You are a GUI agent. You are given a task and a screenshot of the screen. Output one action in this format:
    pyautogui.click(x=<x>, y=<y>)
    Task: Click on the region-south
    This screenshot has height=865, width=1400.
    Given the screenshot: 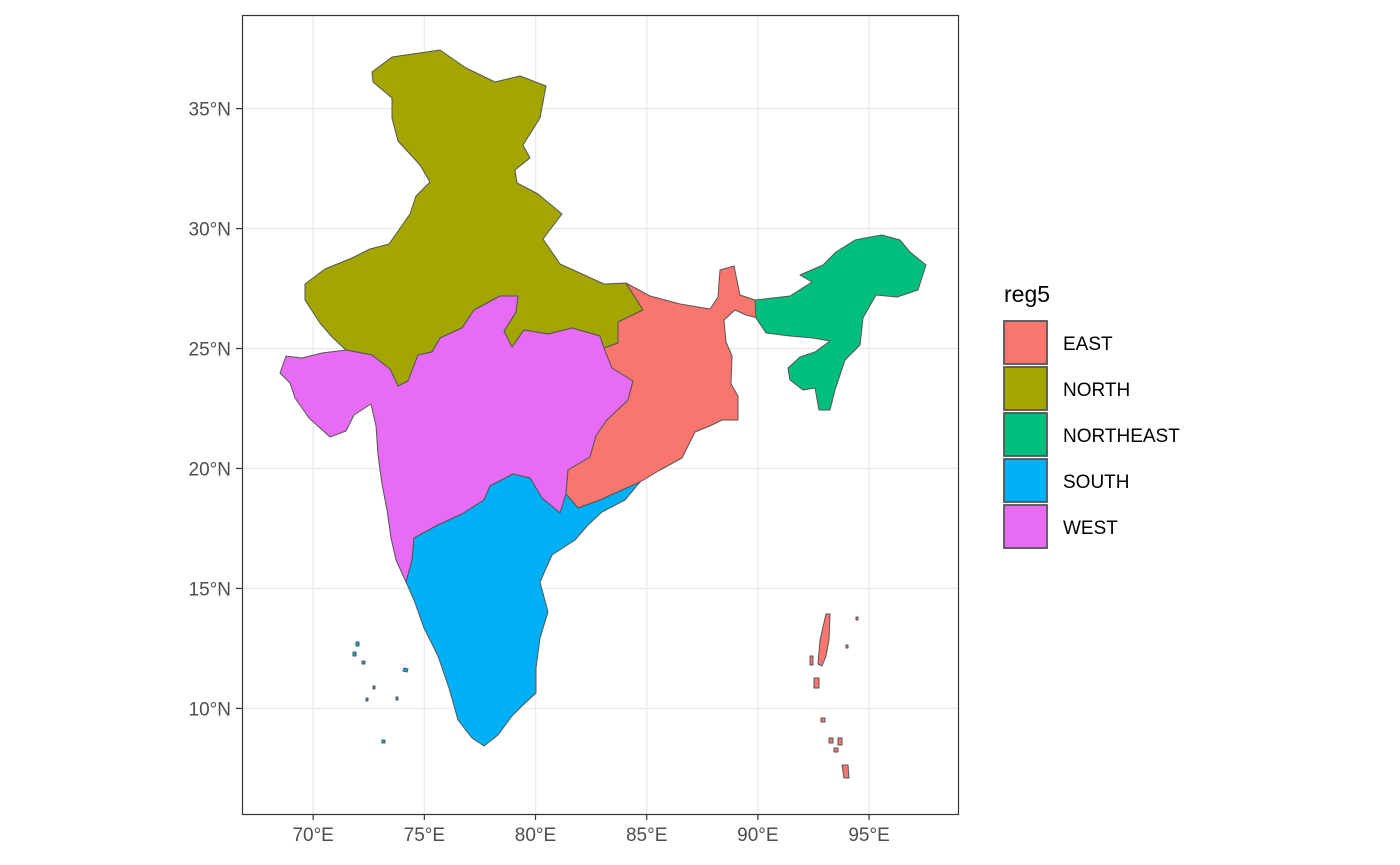 What is the action you would take?
    pyautogui.click(x=523, y=610)
    